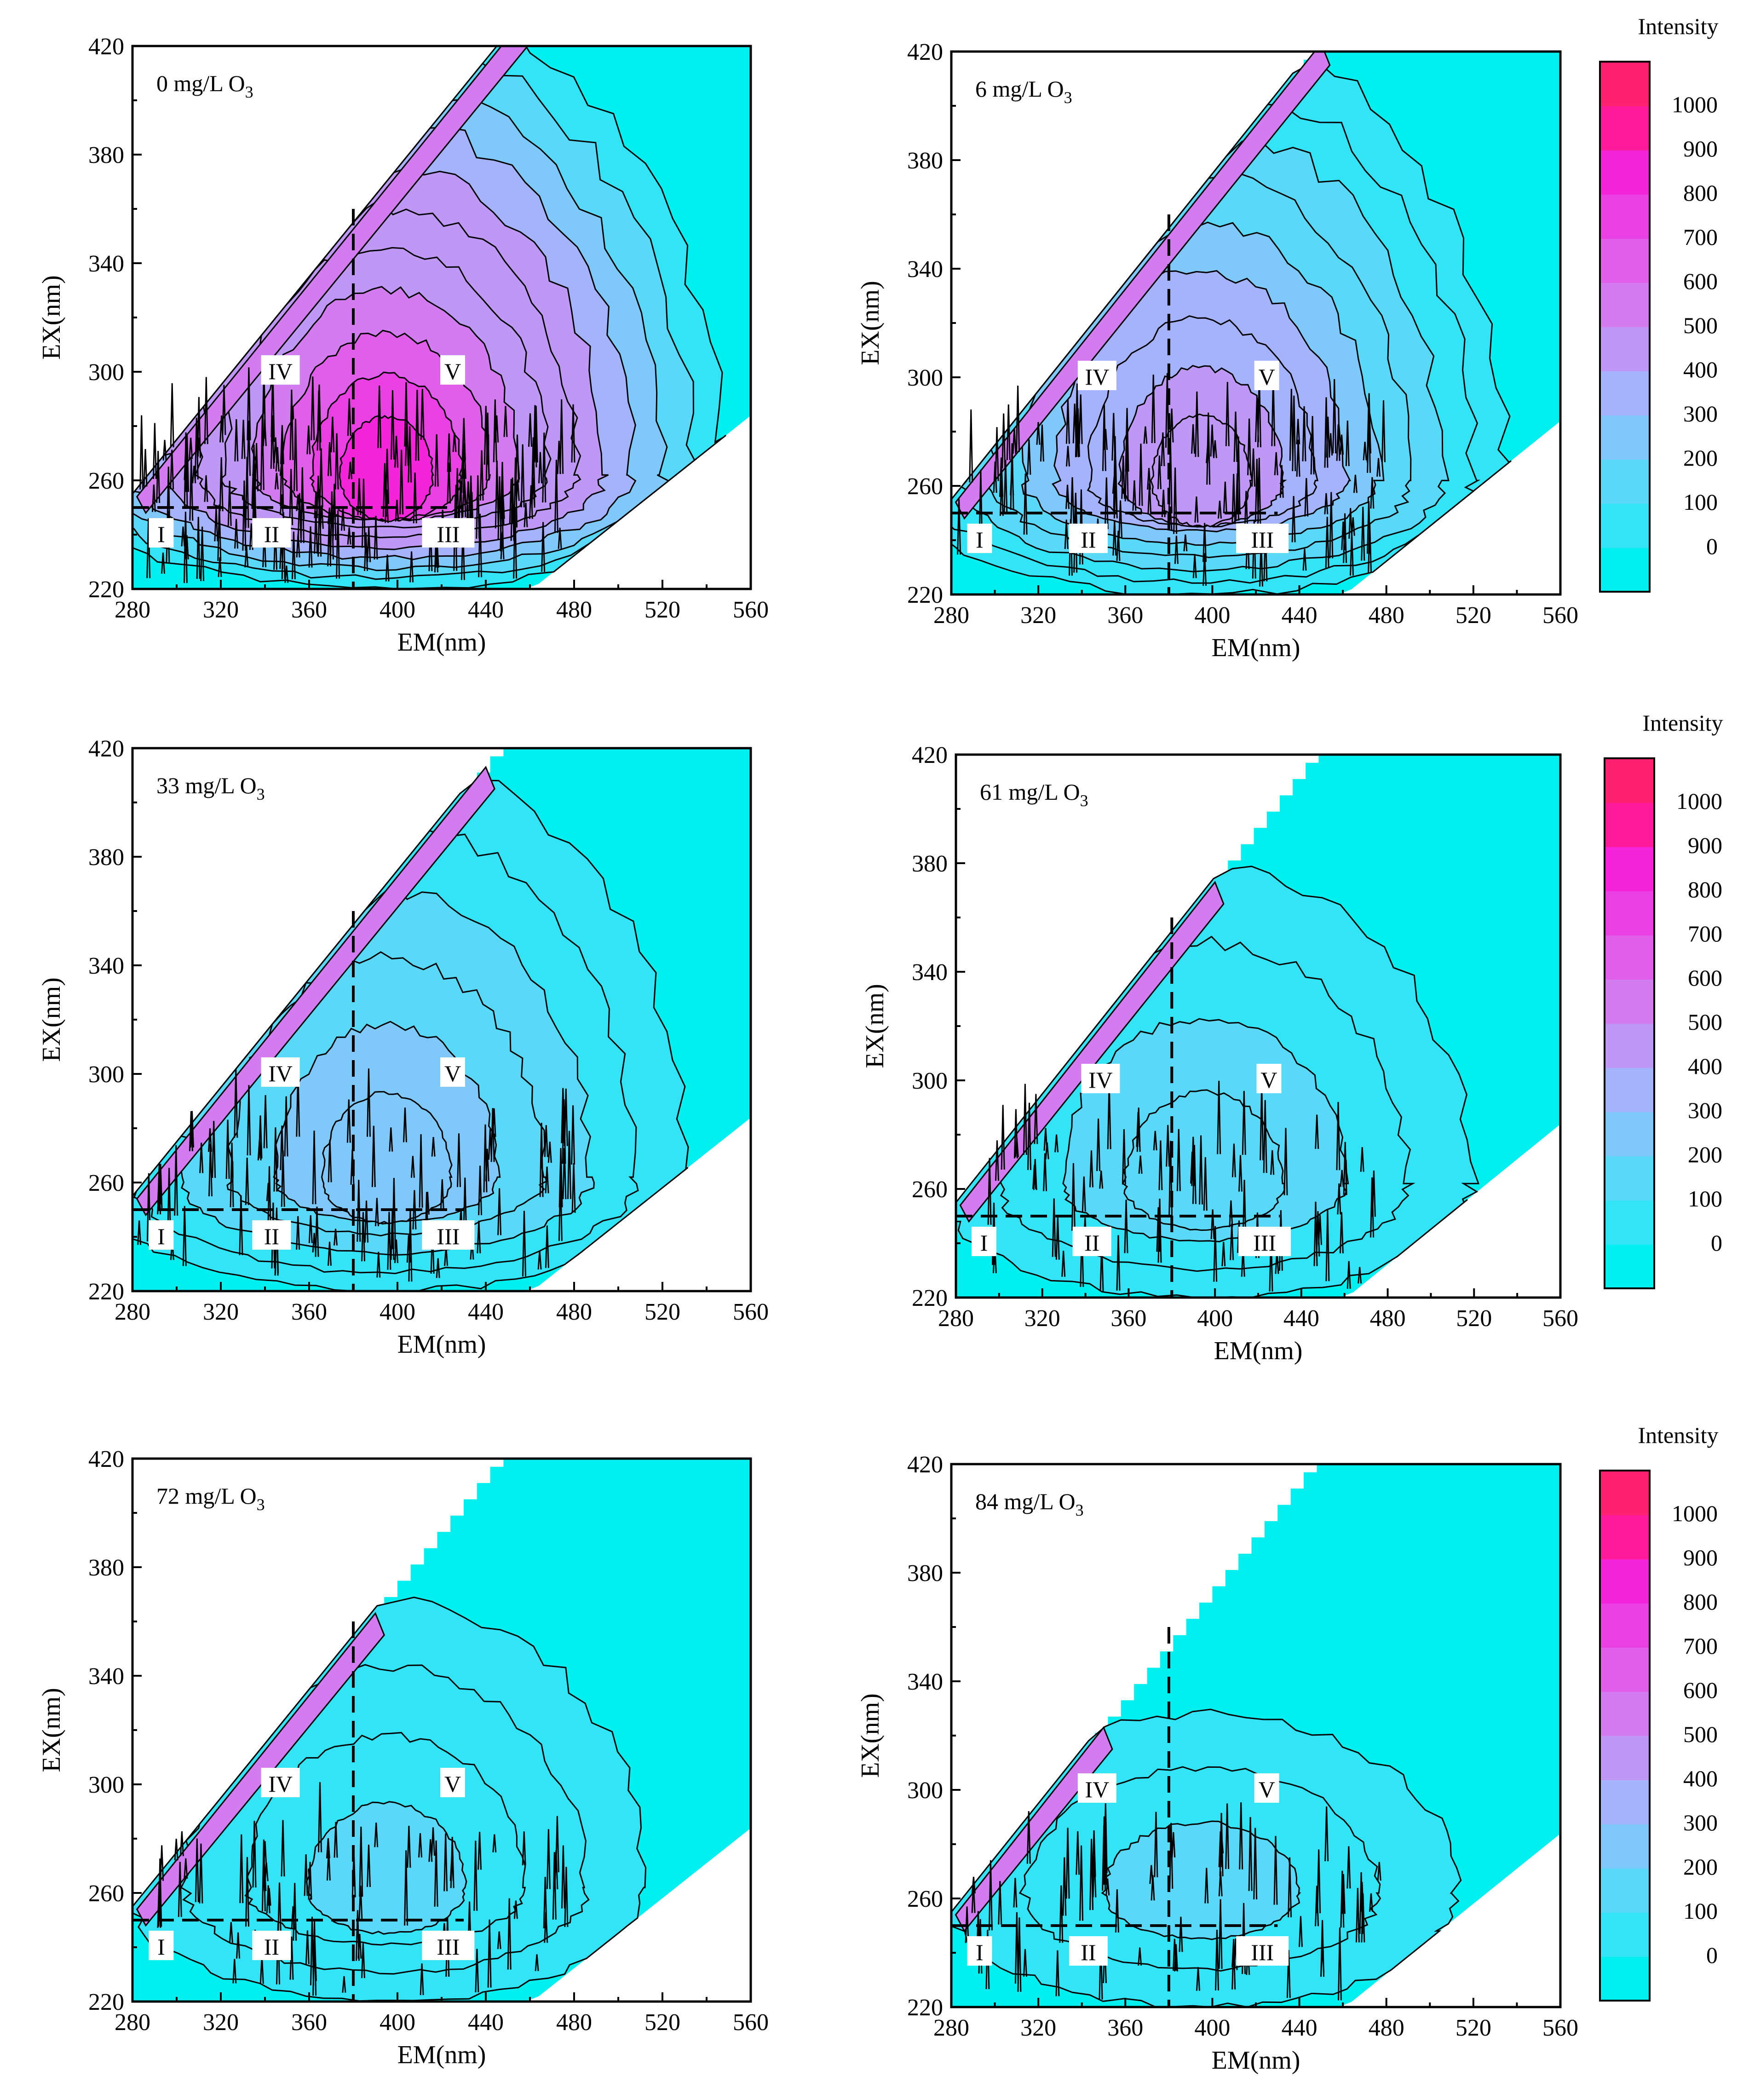  What do you see at coordinates (1712, 546) in the screenshot?
I see `colorbar-tick-label: 0` at bounding box center [1712, 546].